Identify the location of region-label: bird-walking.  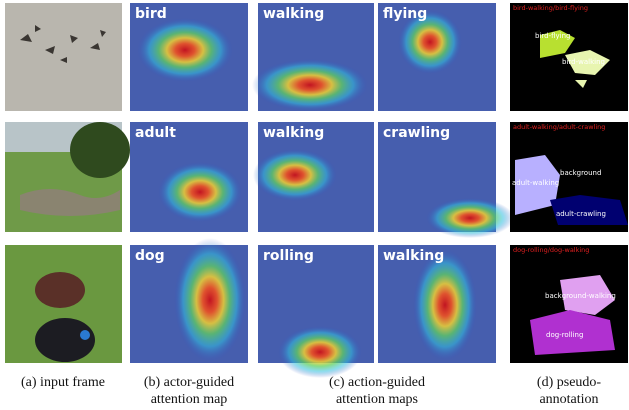
(583, 62).